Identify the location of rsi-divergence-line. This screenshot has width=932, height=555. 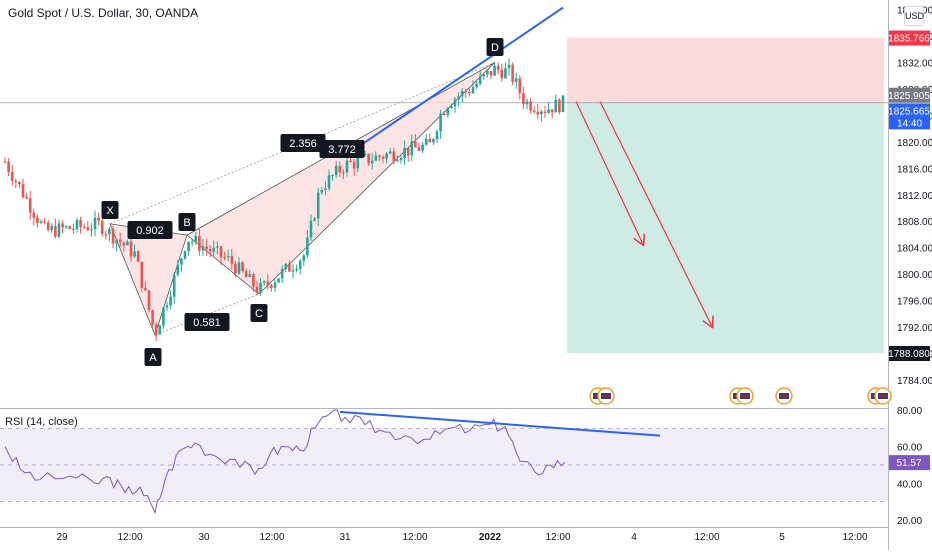
(500, 423).